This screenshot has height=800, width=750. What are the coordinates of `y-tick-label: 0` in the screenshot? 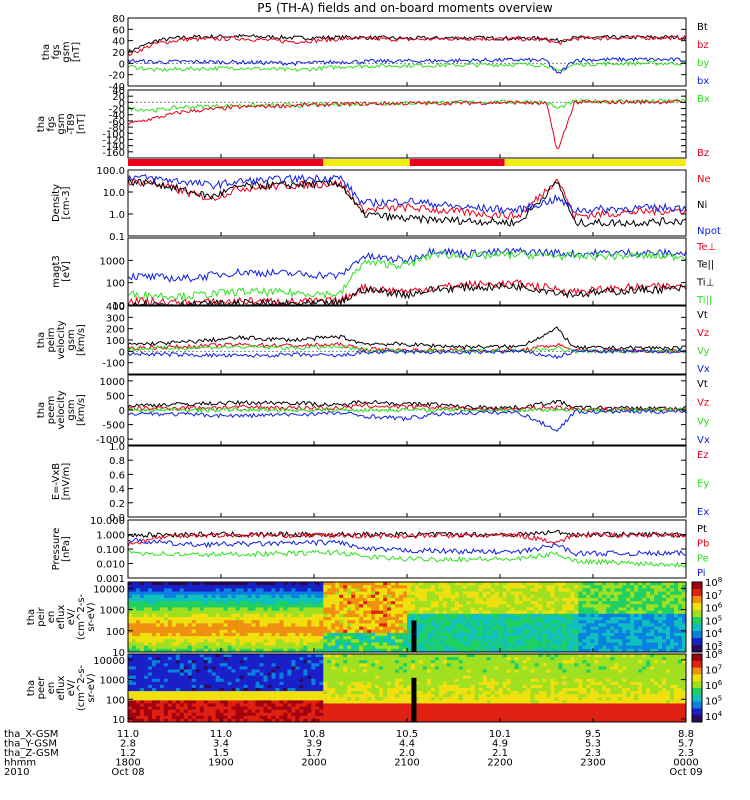 It's located at (122, 103).